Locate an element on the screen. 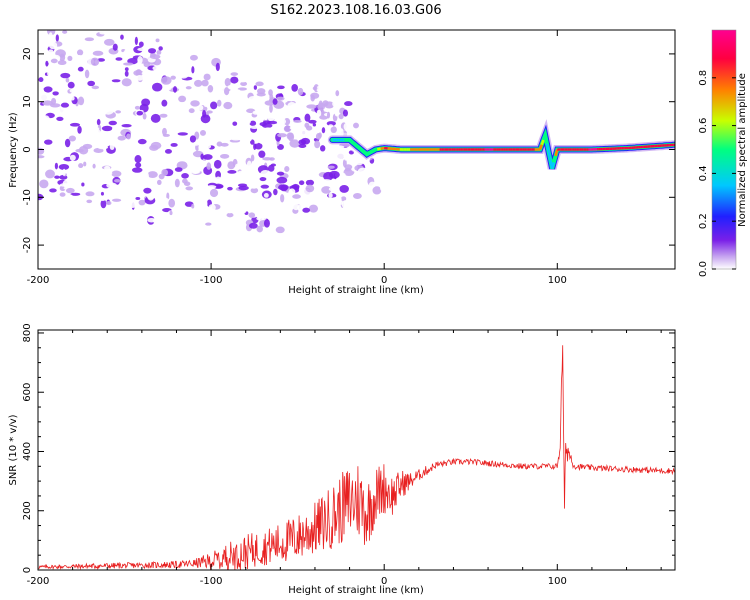  x-tick-label: -200 is located at coordinates (38, 280).